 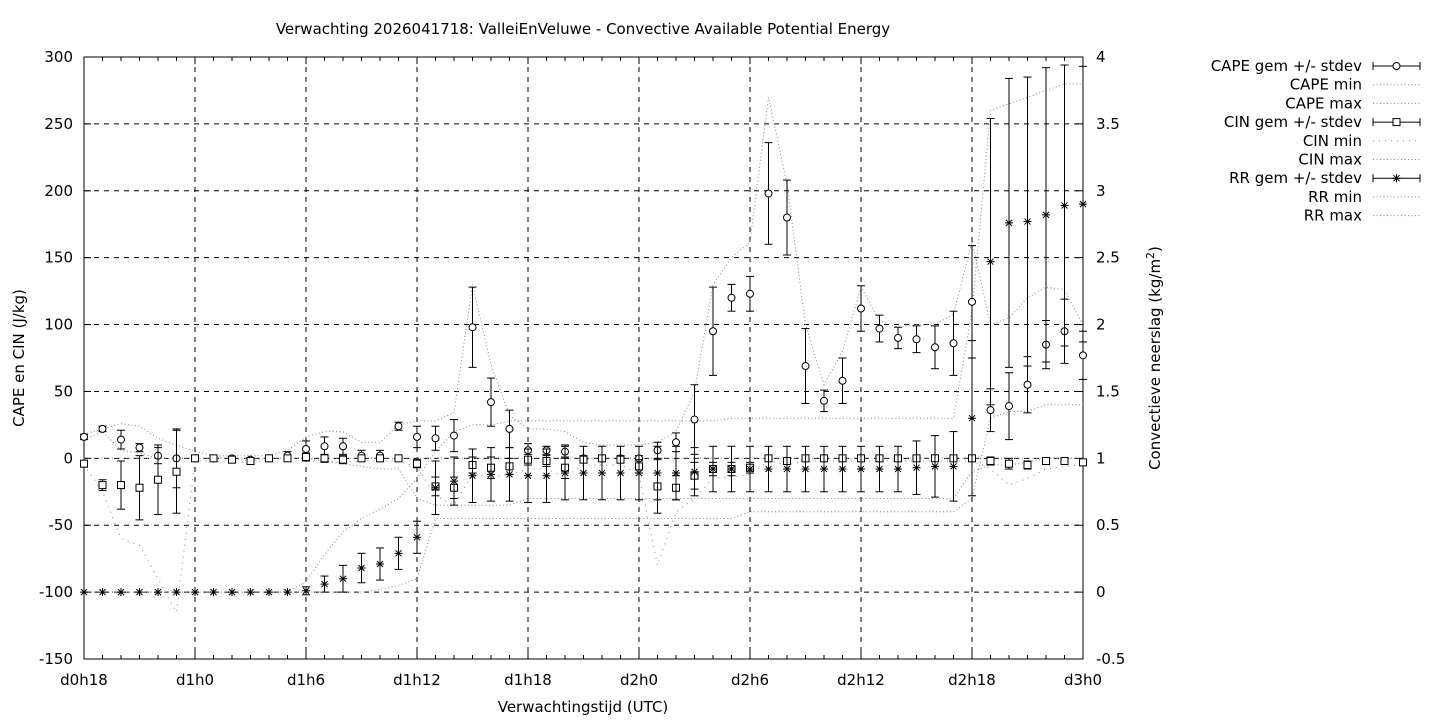 What do you see at coordinates (1330, 160) in the screenshot?
I see `legend-label: CIN max` at bounding box center [1330, 160].